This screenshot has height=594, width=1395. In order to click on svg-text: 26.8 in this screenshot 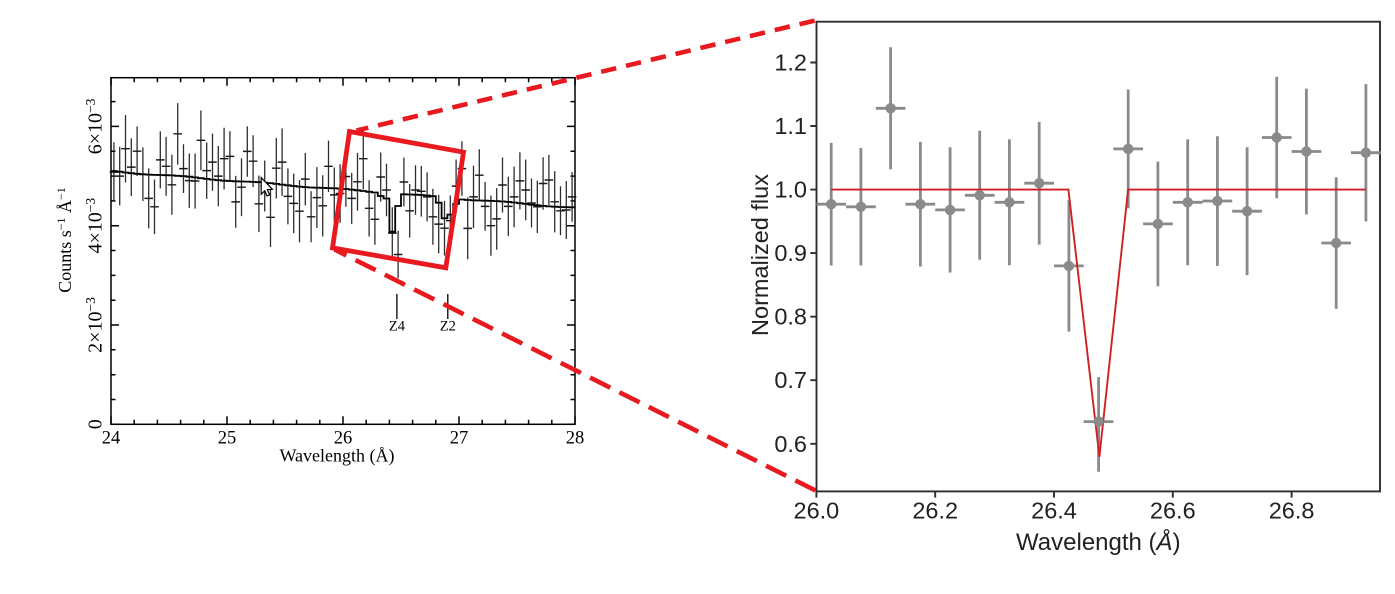, I will do `click(1292, 511)`.